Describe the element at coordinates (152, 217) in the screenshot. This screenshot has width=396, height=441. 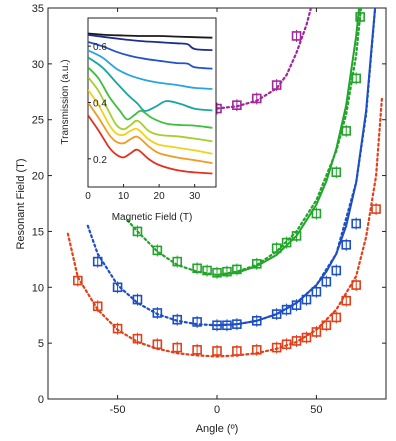
I see `inset-x-axis-label: Magnetic Field (T)` at that location.